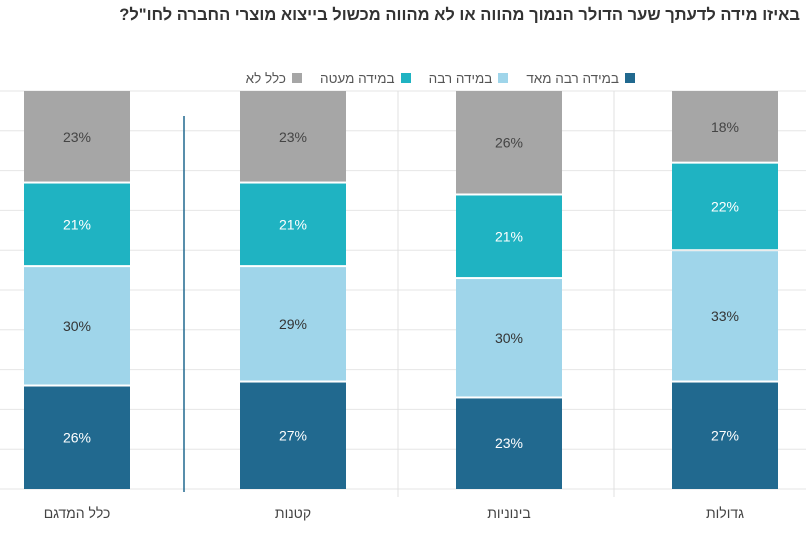 The image size is (806, 536). I want to click on legend: במידה רבה מאד במידה רבה במידה מעטה כלל לא, so click(405, 78).